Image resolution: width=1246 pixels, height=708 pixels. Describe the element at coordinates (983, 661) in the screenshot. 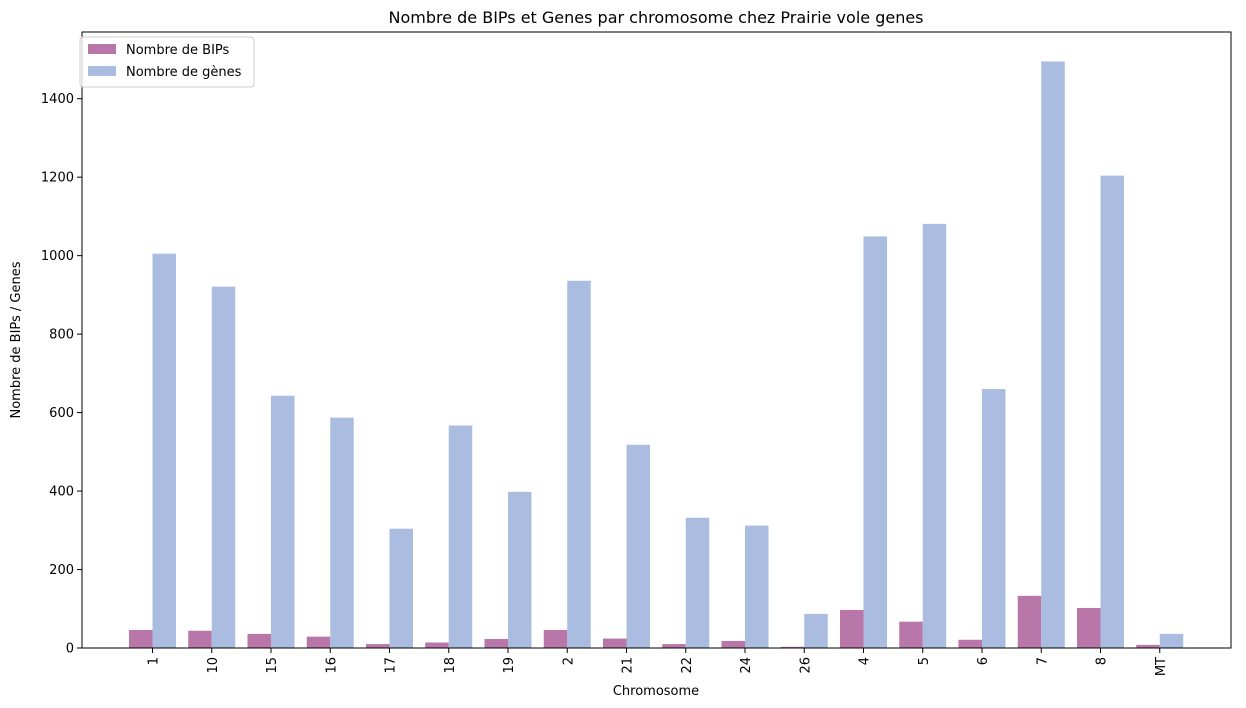

I see `x-tick-label: 6` at that location.